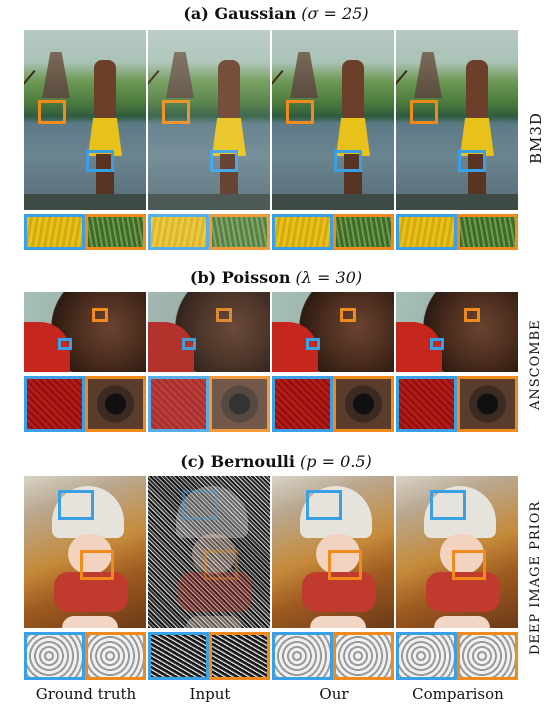 The height and width of the screenshot is (720, 552). What do you see at coordinates (276, 13) in the screenshot?
I see `section-a-title: (a) Gaussian (σ = 25)` at bounding box center [276, 13].